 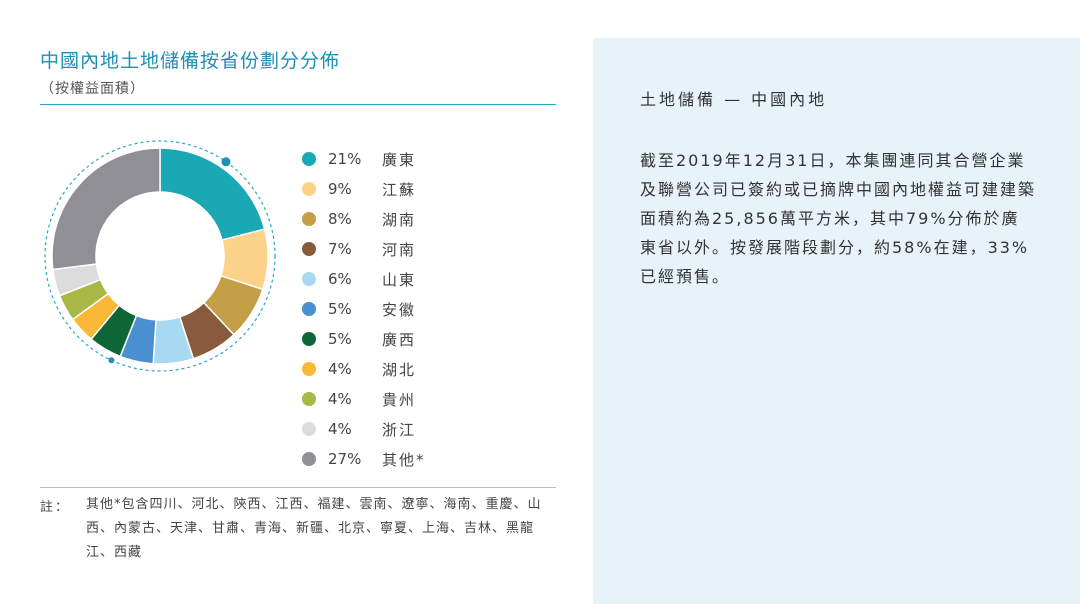 I want to click on legend-item-0: 21% 廣東, so click(x=364, y=159).